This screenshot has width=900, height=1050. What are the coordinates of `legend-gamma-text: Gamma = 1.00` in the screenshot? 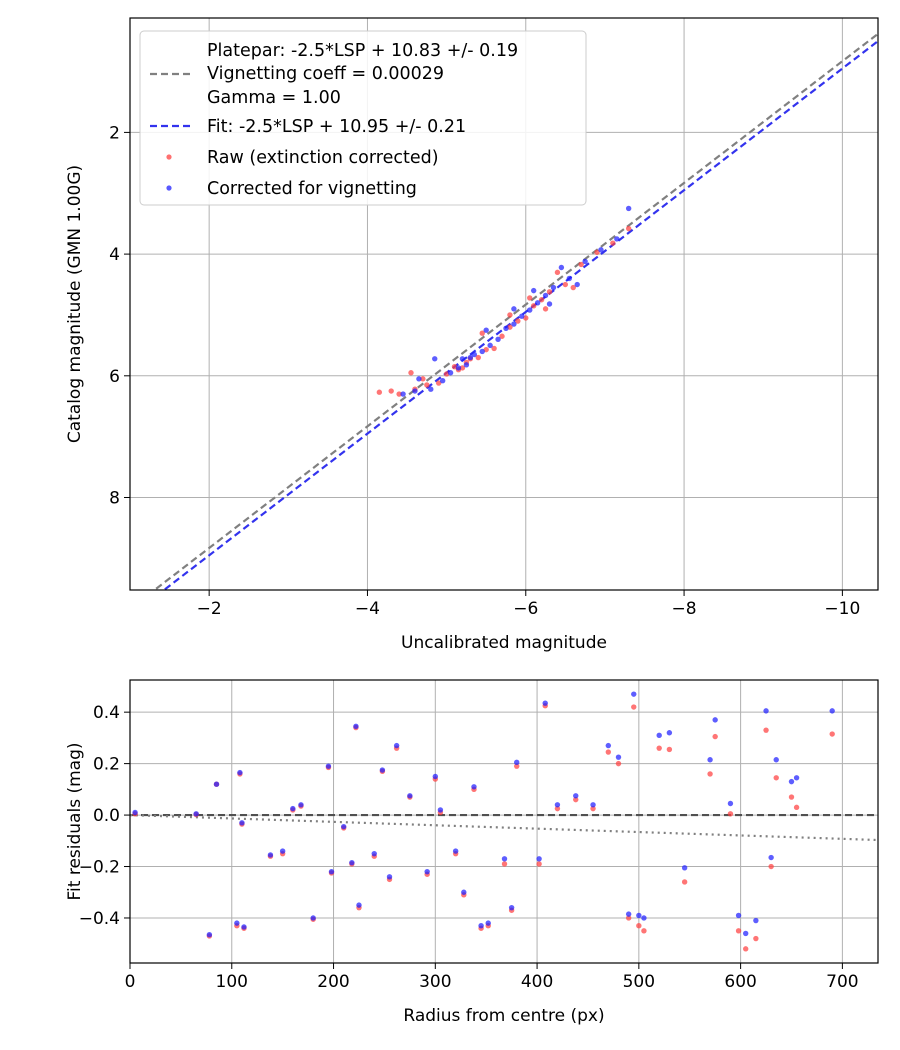 It's located at (274, 98).